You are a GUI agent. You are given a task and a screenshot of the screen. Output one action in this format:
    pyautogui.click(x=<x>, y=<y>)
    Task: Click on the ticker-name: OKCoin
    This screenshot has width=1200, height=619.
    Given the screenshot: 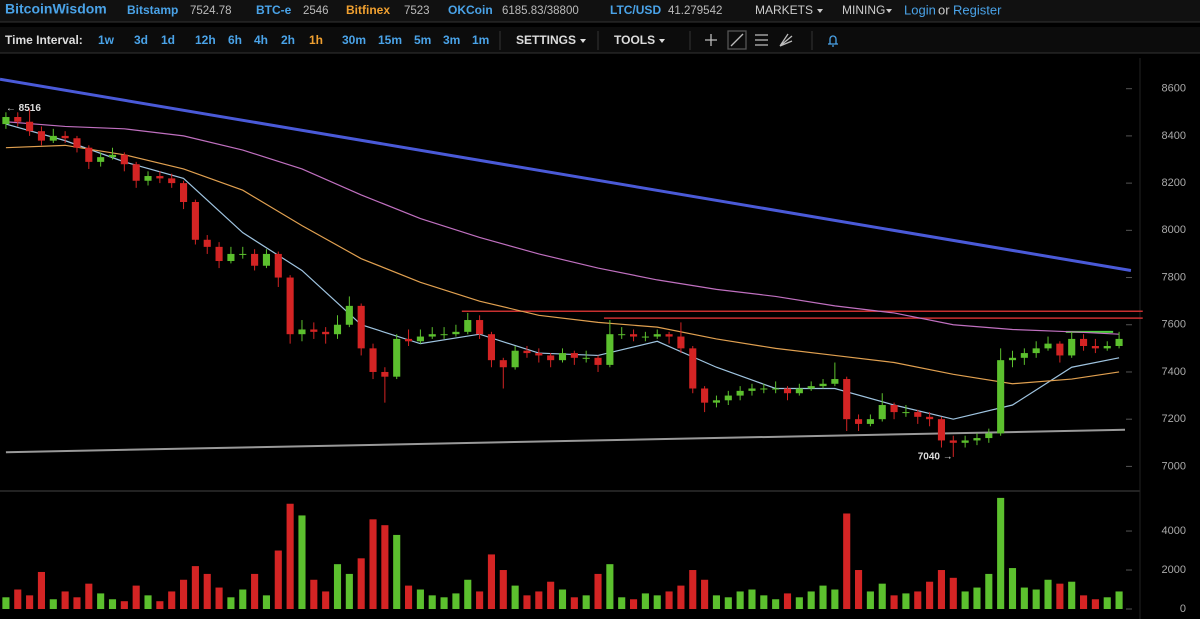 What is the action you would take?
    pyautogui.click(x=470, y=10)
    